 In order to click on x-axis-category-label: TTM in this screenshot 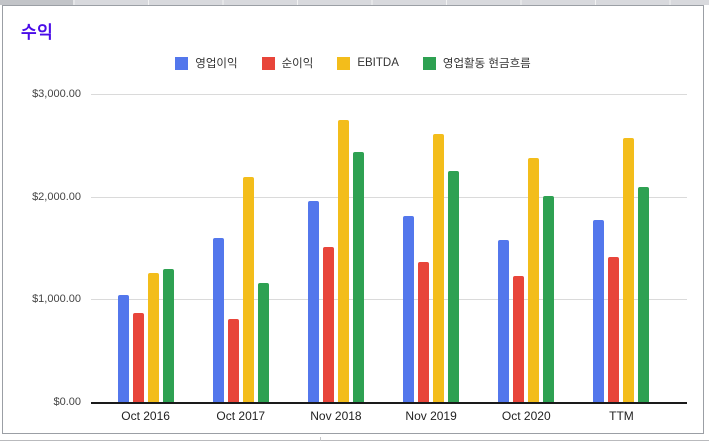, I will do `click(621, 416)`.